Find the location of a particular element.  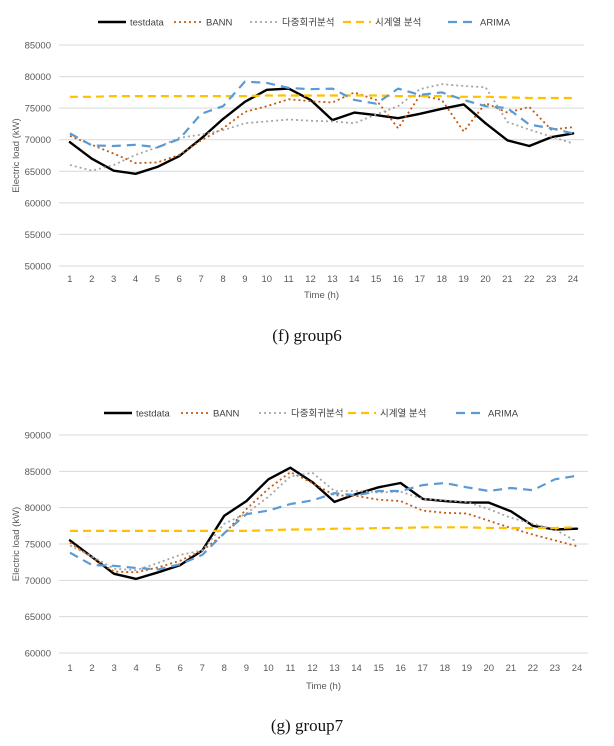

y-tick-label: 55000 is located at coordinates (38, 235).